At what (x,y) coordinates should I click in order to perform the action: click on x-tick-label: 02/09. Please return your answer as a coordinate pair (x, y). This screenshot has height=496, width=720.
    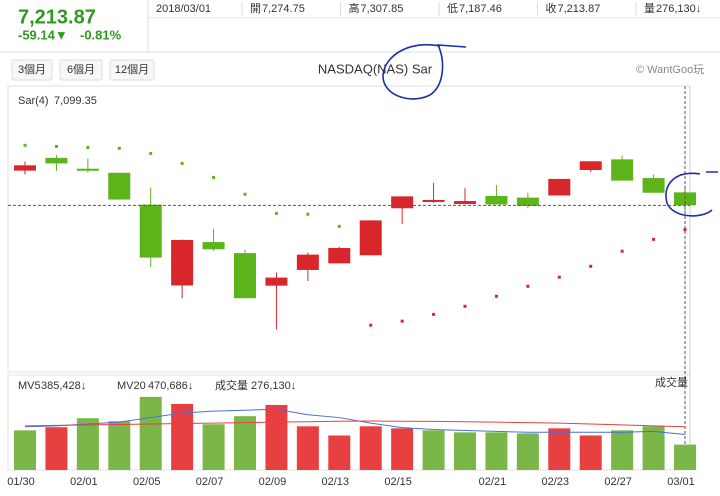
    Looking at the image, I should click on (273, 482).